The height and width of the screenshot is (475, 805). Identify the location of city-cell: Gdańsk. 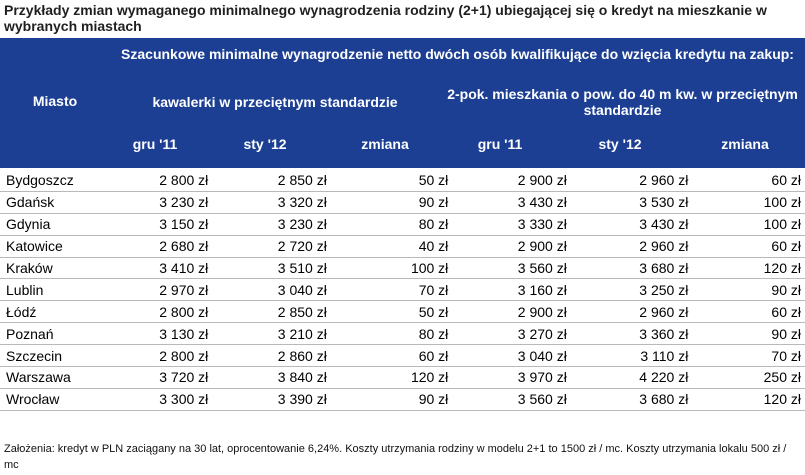
(58, 202).